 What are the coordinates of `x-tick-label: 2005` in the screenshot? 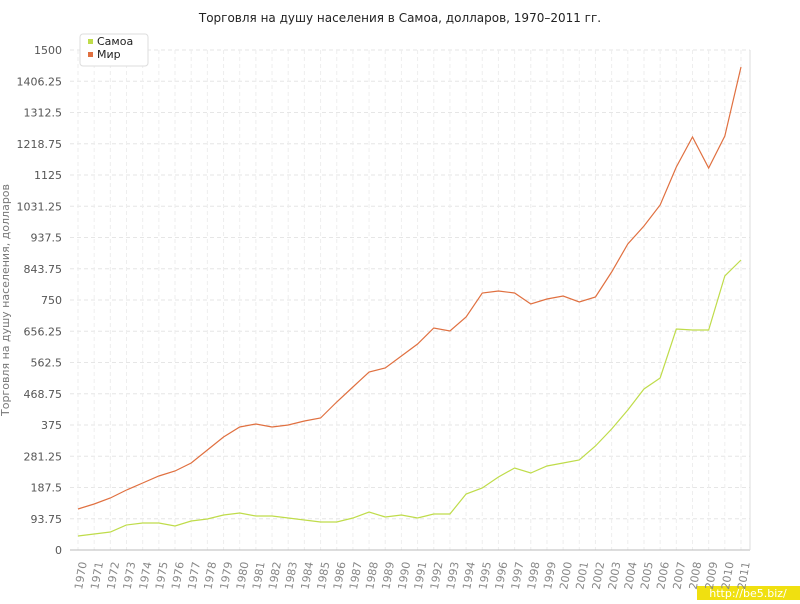 It's located at (647, 576).